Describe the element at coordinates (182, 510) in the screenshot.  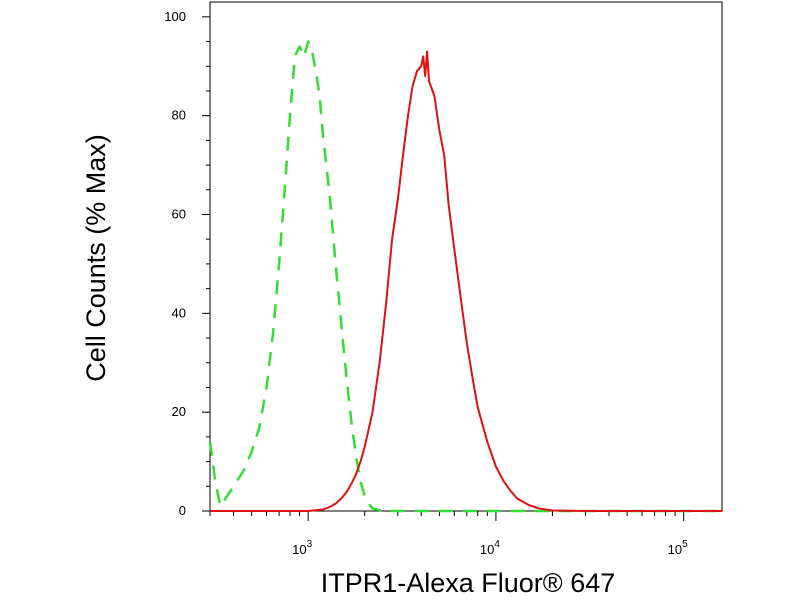
I see `y-tick-label: 0` at that location.